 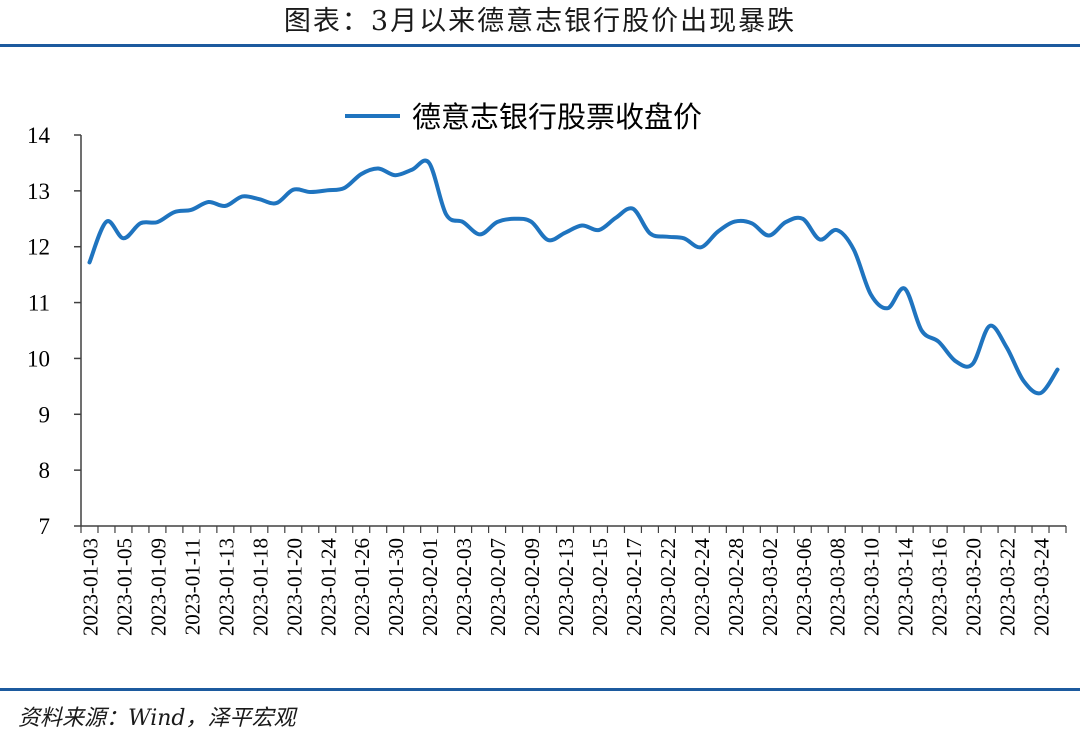 I want to click on x-tick-label: 2023-02-24, so click(x=702, y=587).